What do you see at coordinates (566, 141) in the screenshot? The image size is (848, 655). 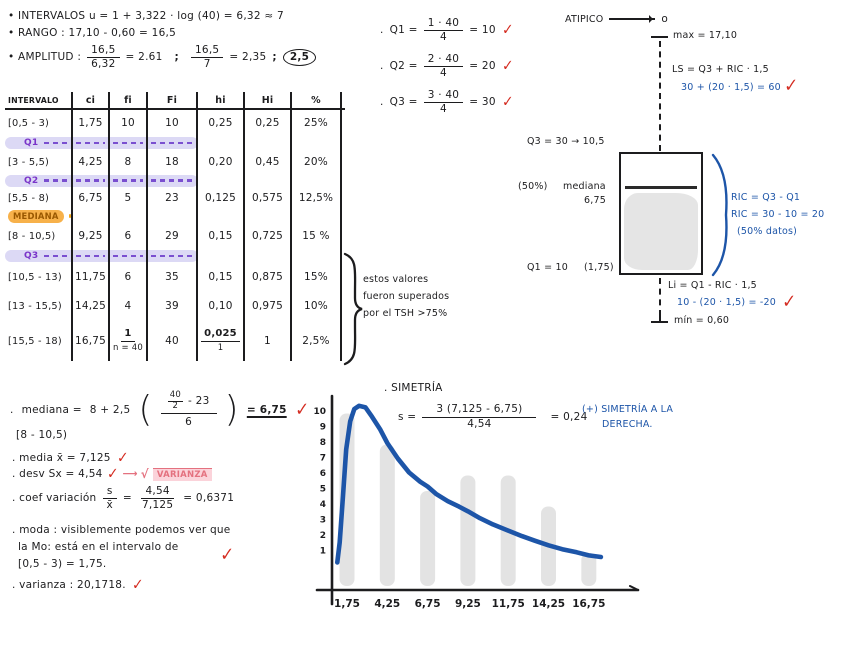 I see `boxplot-q3-label: Q3 = 30 → 10,5` at bounding box center [566, 141].